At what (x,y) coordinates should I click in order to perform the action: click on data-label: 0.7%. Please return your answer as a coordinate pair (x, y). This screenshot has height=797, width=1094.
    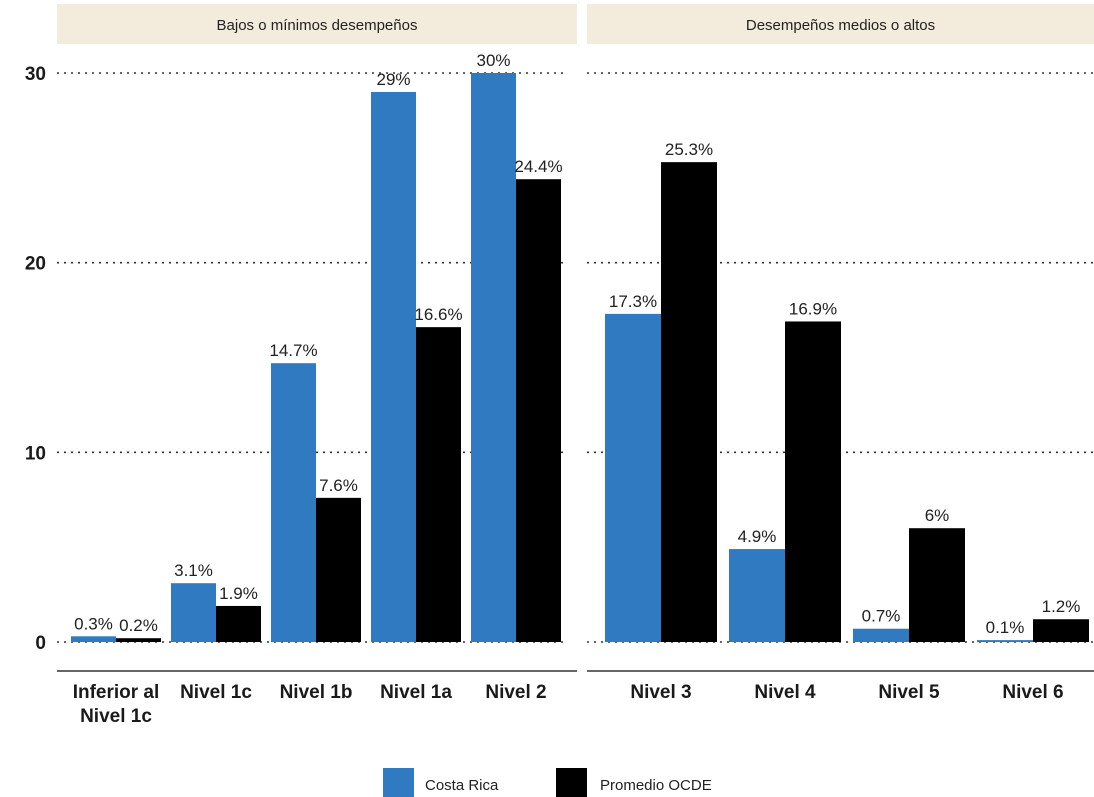
    Looking at the image, I should click on (881, 616).